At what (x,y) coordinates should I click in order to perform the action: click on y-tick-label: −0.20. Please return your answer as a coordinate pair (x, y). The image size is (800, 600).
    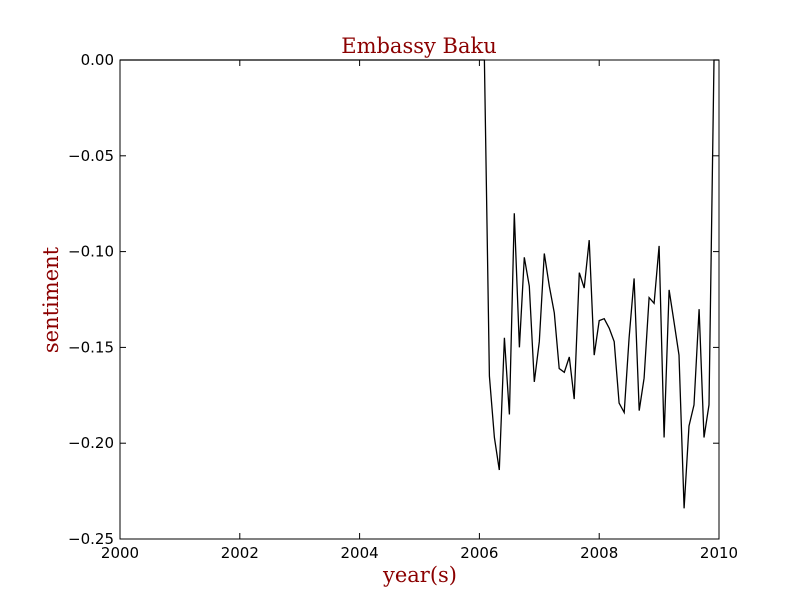
    Looking at the image, I should click on (91, 443).